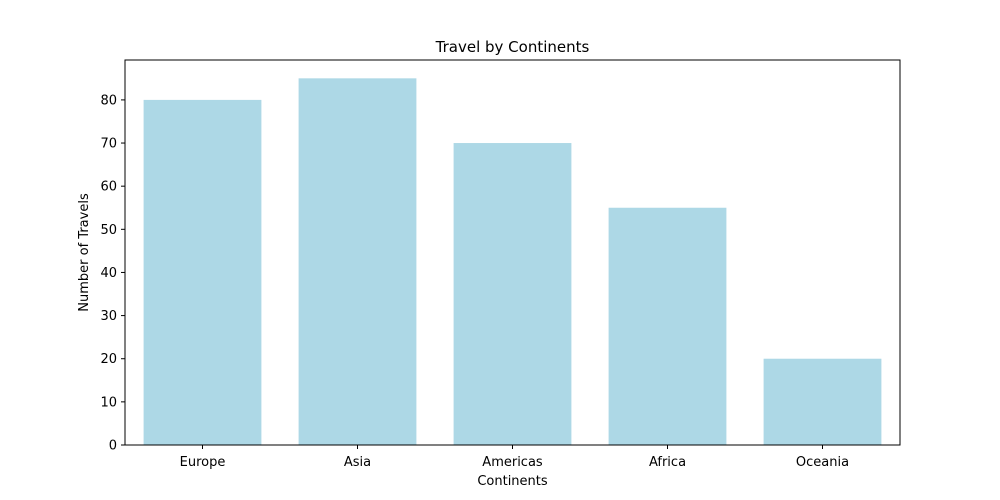 The width and height of the screenshot is (1000, 500). I want to click on y-axis-label: Number of Travels, so click(84, 252).